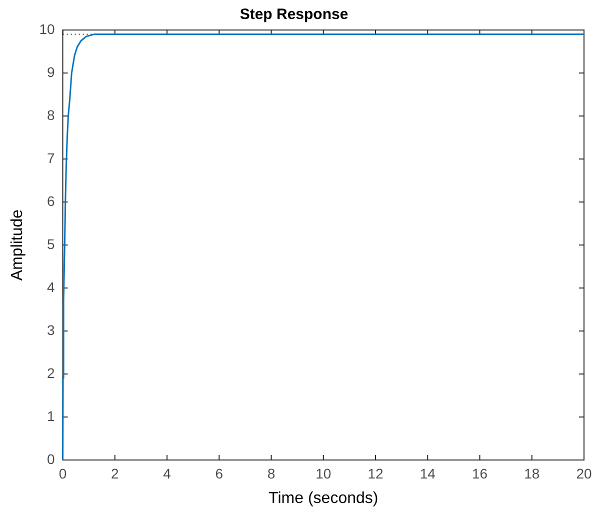  I want to click on y-tick-label: 10, so click(47, 28).